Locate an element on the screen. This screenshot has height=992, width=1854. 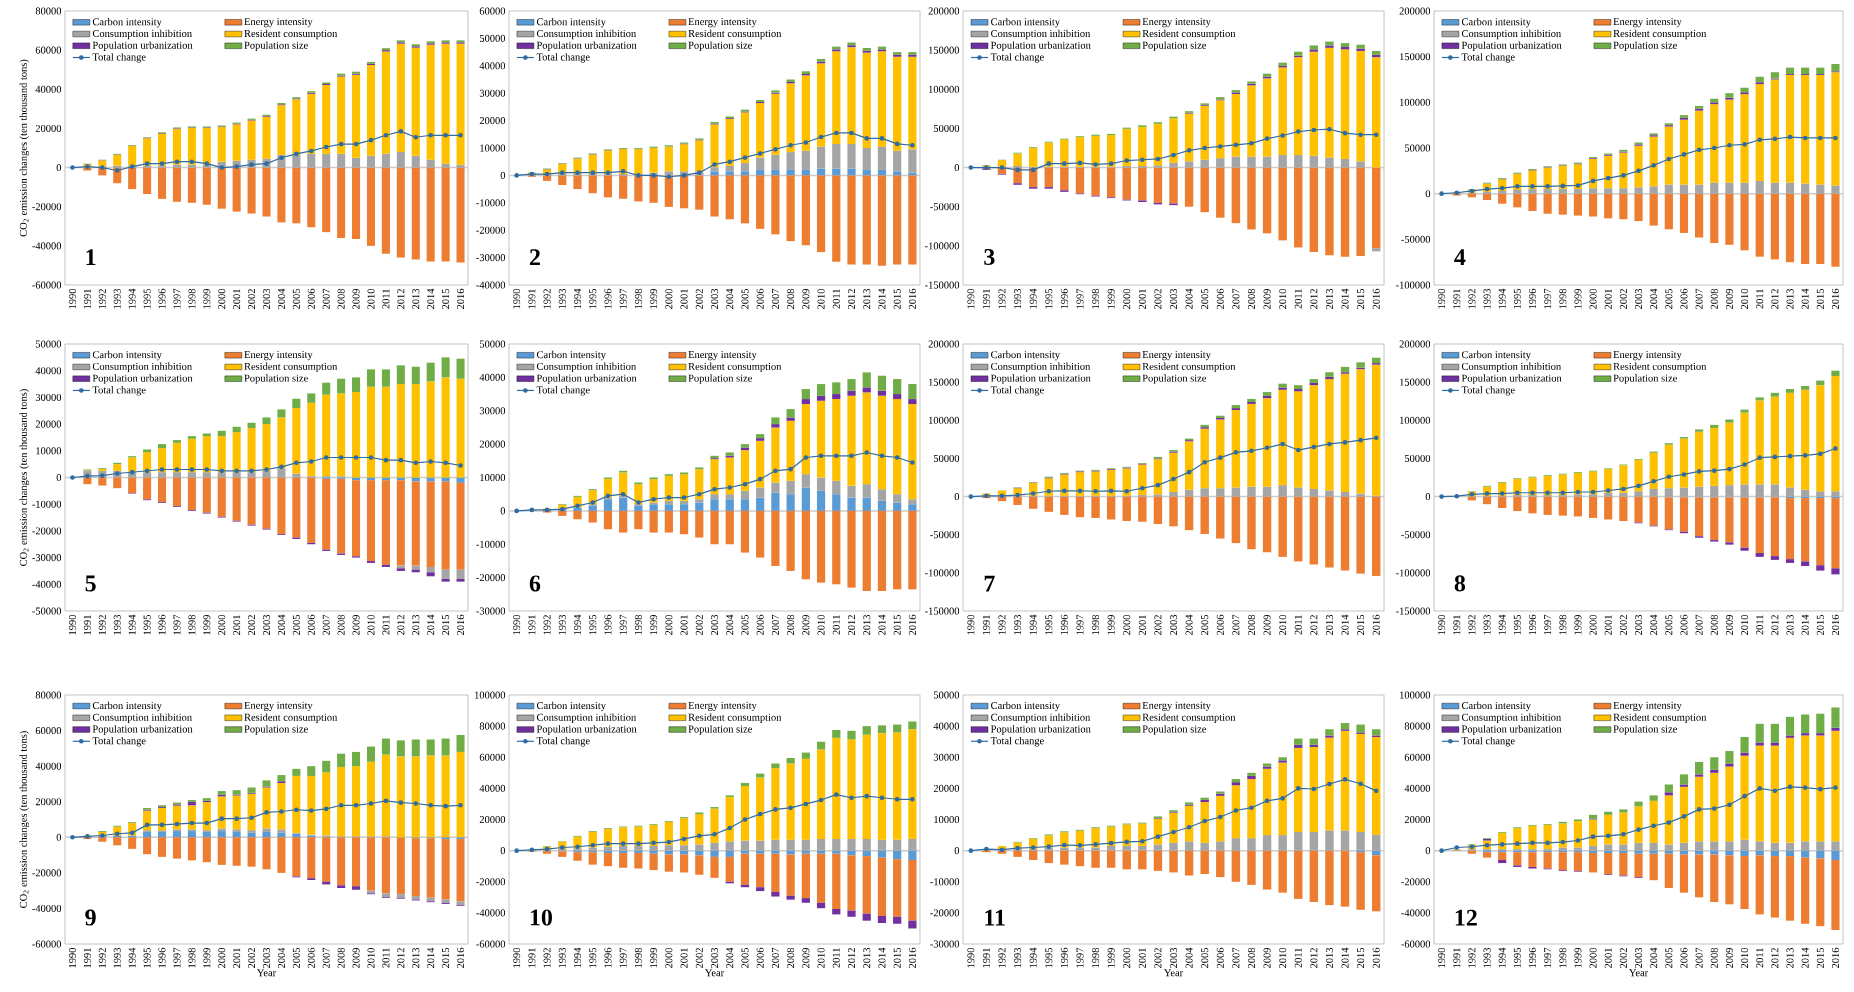
y-tick-label: -10000 is located at coordinates (491, 203).